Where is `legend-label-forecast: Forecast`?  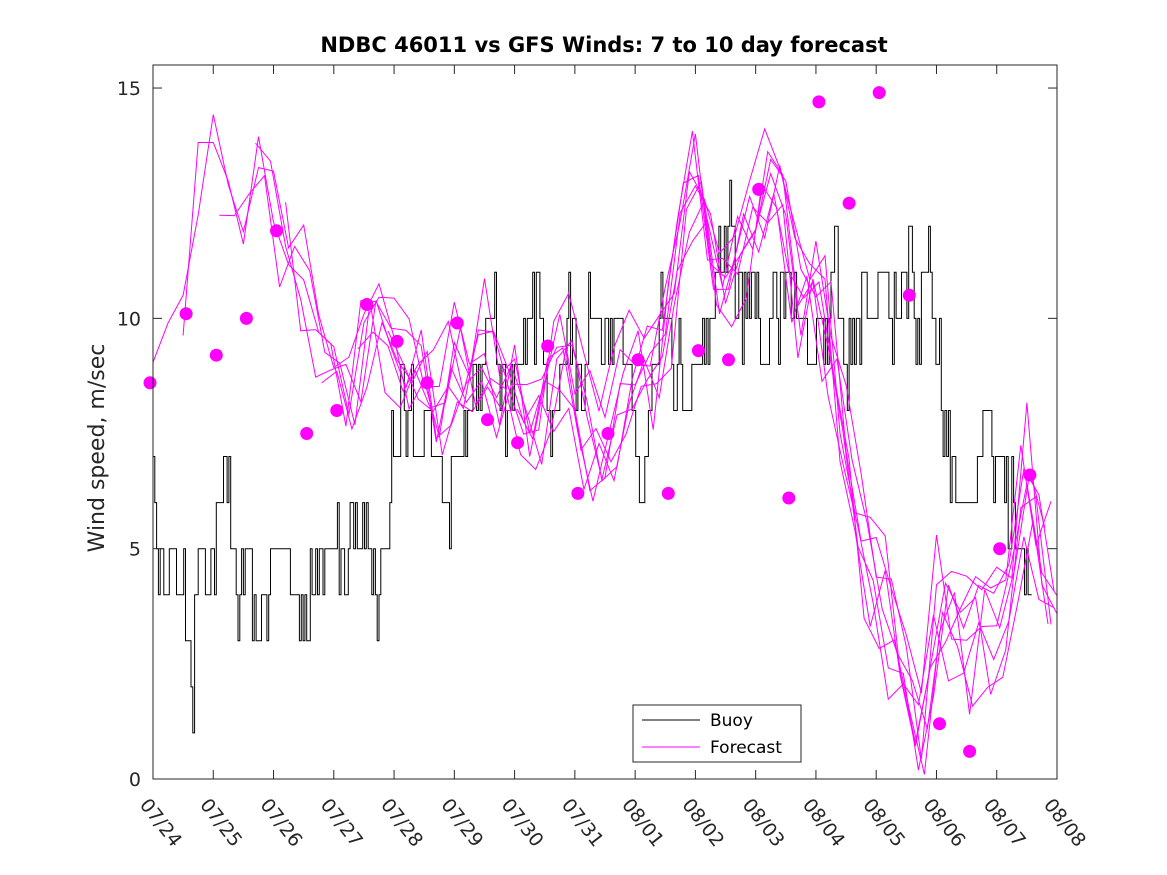 legend-label-forecast: Forecast is located at coordinates (746, 748).